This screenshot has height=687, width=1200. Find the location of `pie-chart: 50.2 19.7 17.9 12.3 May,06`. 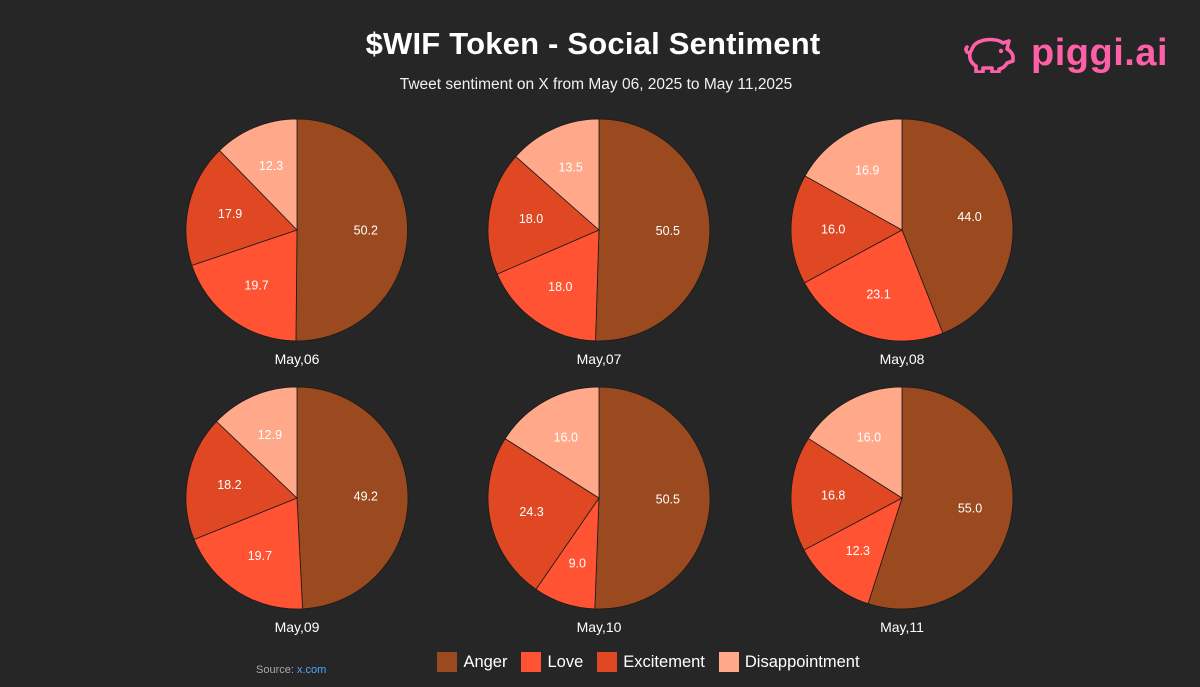

pie-chart: 50.2 19.7 17.9 12.3 May,06 is located at coordinates (296, 242).